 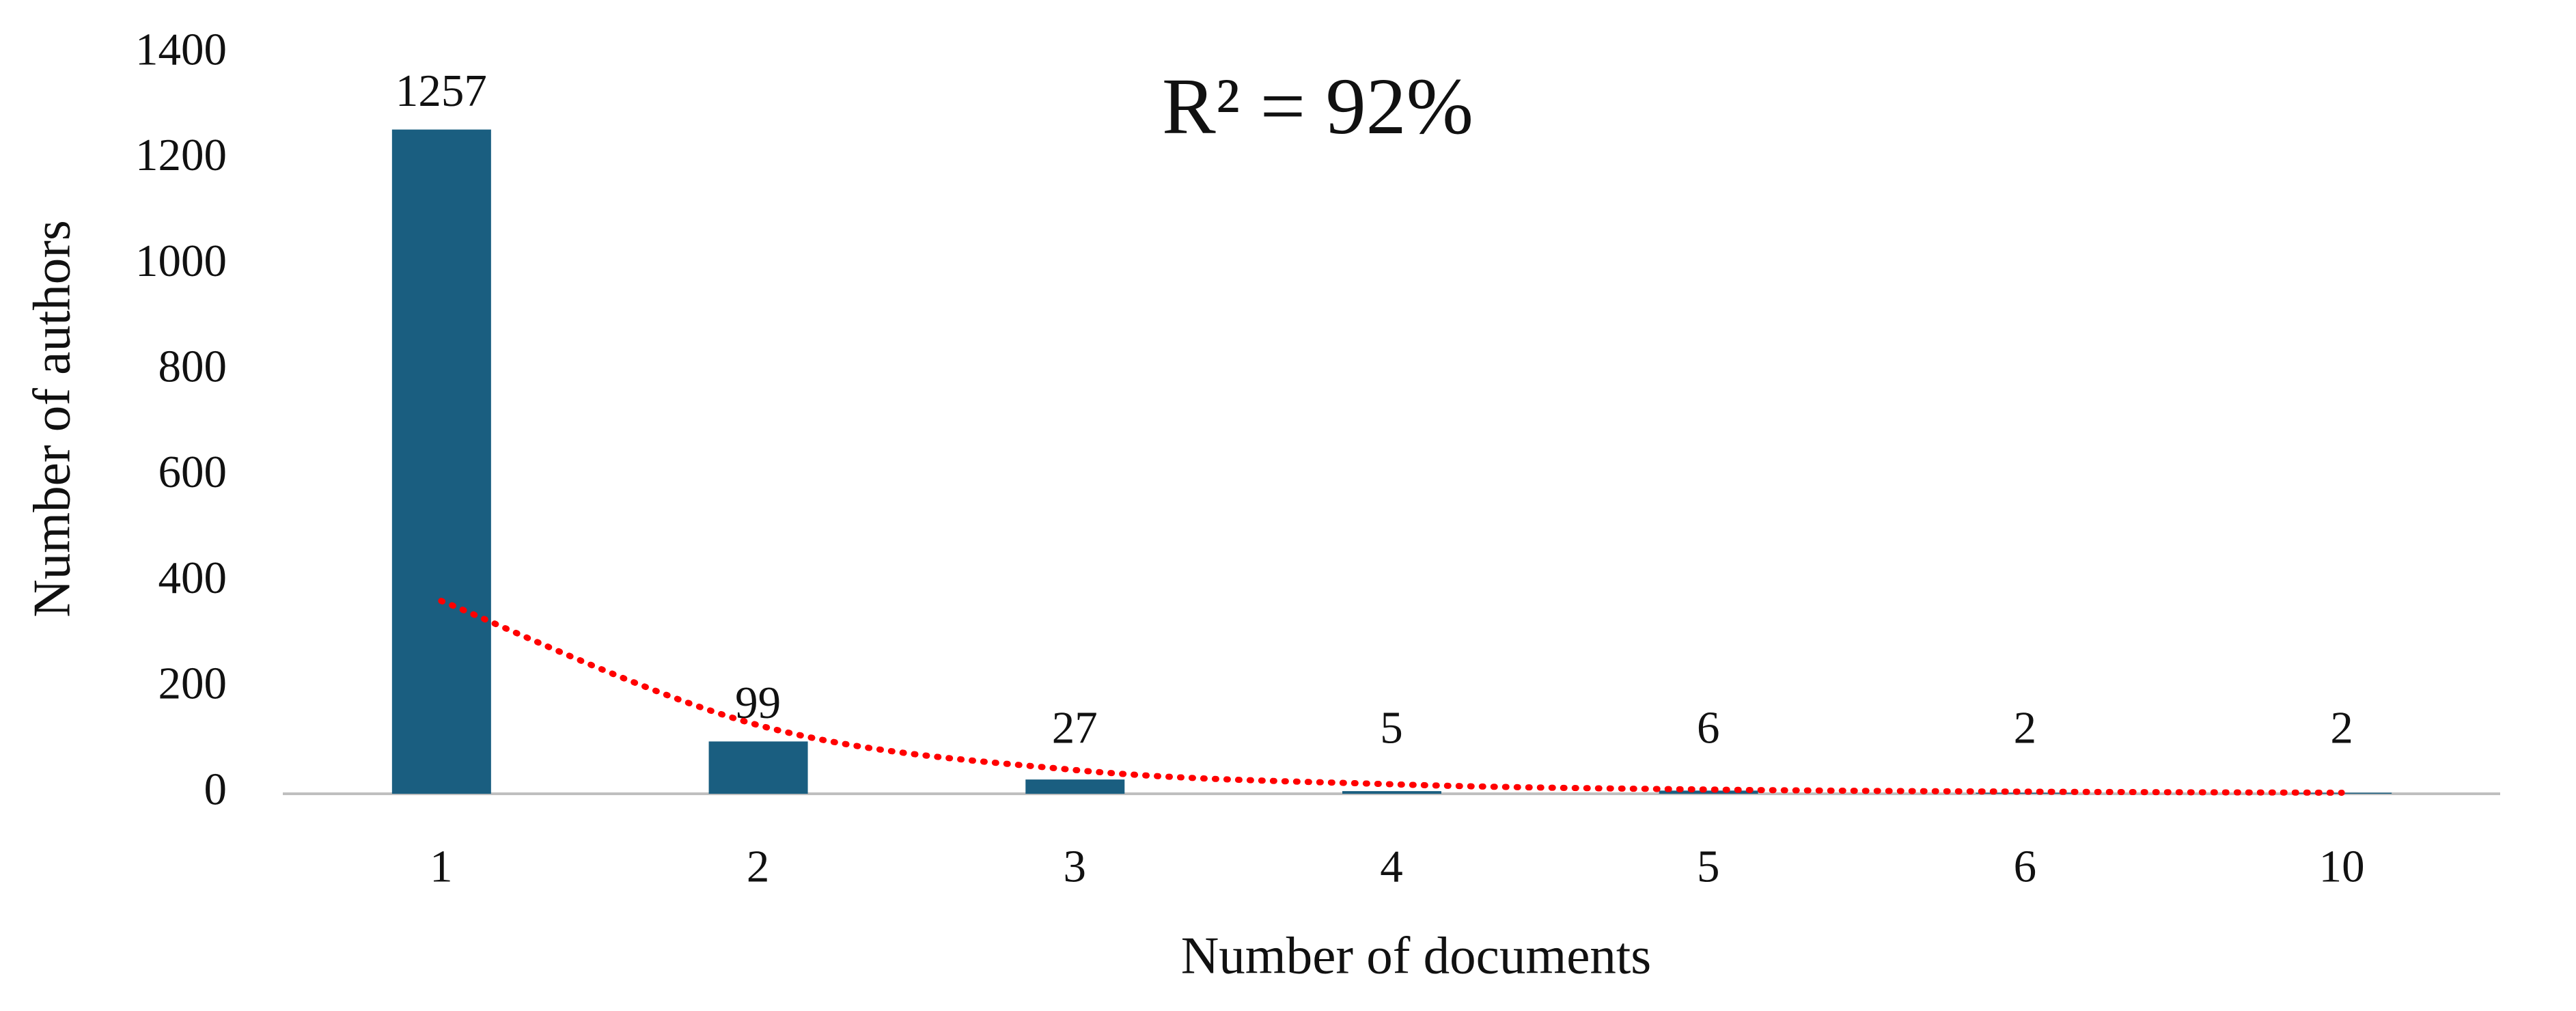 What do you see at coordinates (441, 866) in the screenshot?
I see `x-tick-label: 1` at bounding box center [441, 866].